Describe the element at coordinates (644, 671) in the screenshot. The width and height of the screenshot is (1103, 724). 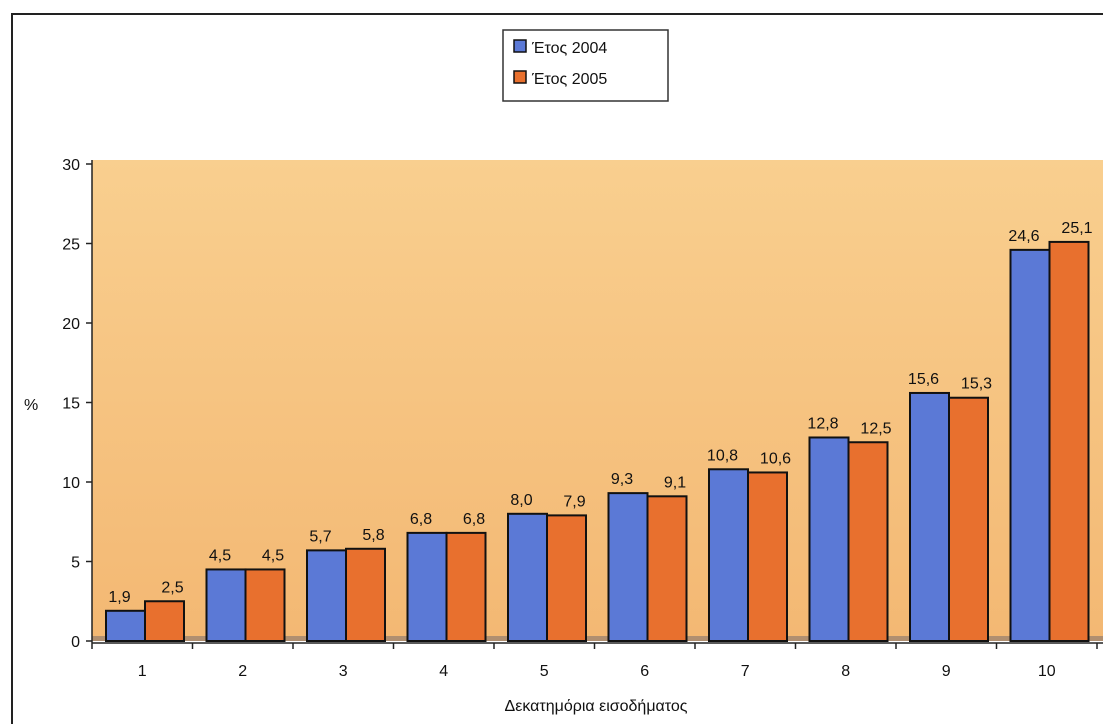
I see `x-tick-label: 6` at that location.